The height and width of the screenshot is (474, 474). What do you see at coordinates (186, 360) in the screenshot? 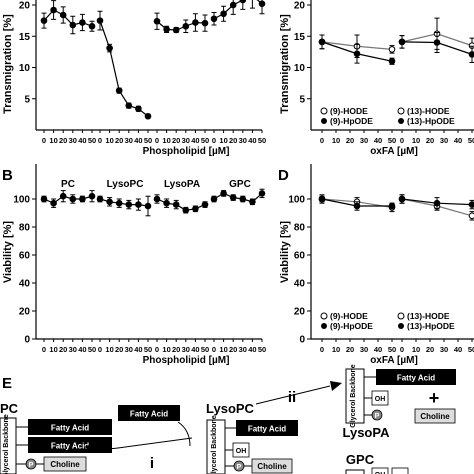
I see `panel-b-x-label: Phospholipid [µM]` at bounding box center [186, 360].